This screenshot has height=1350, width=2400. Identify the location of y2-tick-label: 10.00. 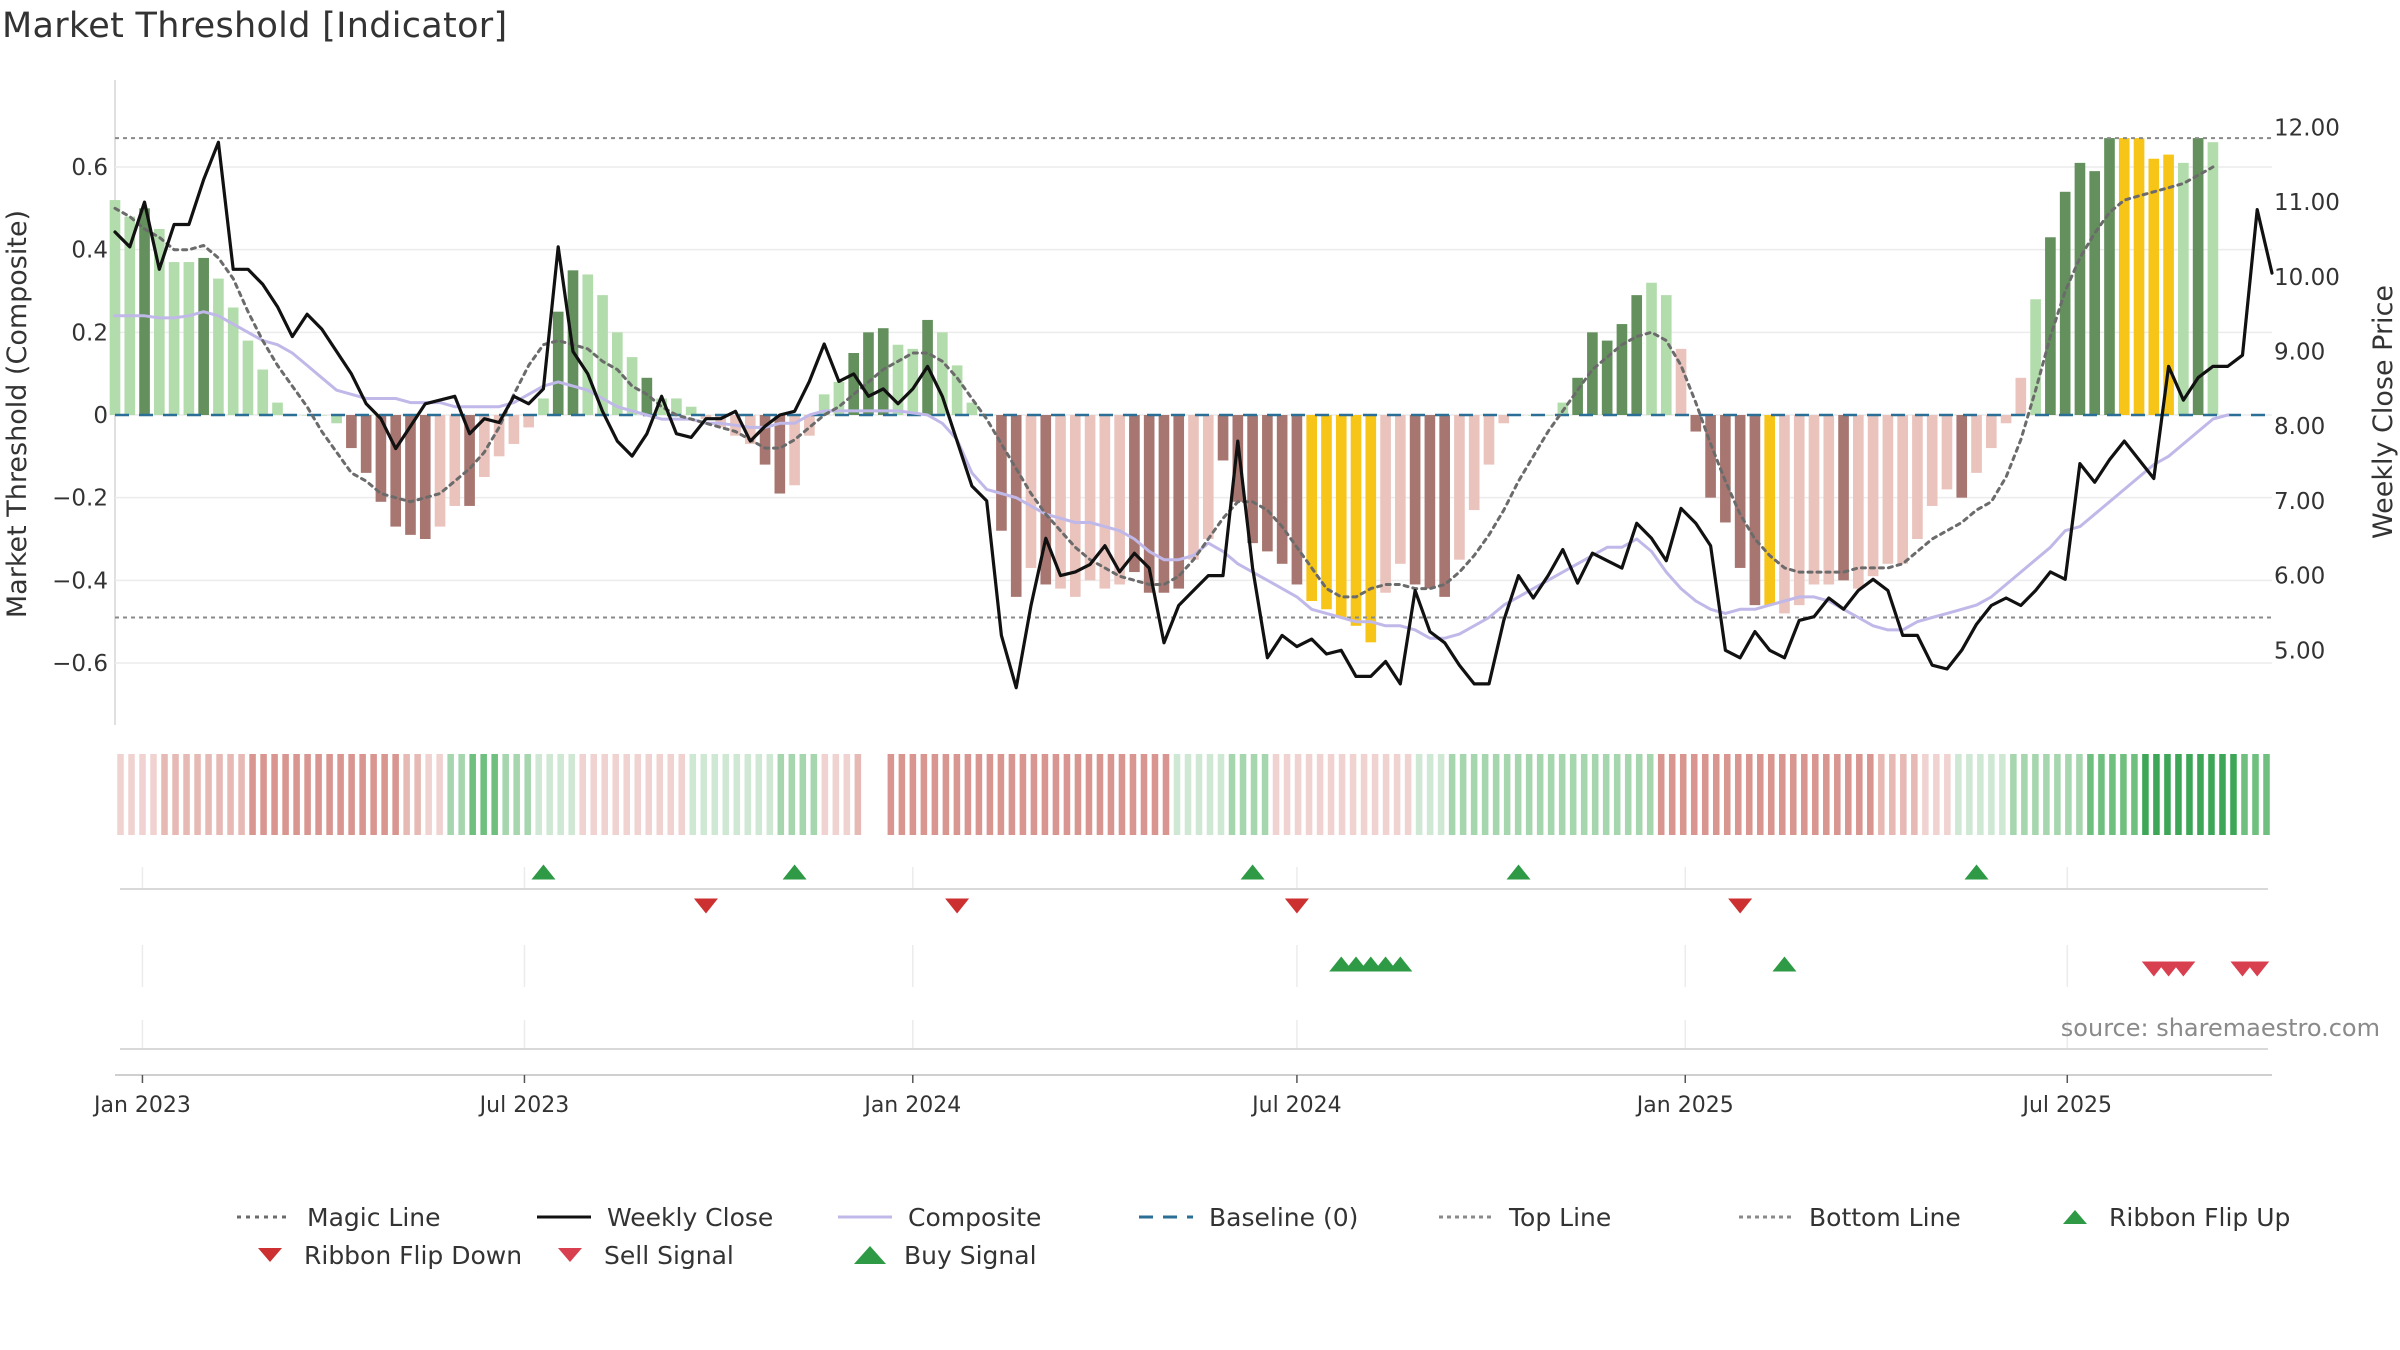
(2307, 278).